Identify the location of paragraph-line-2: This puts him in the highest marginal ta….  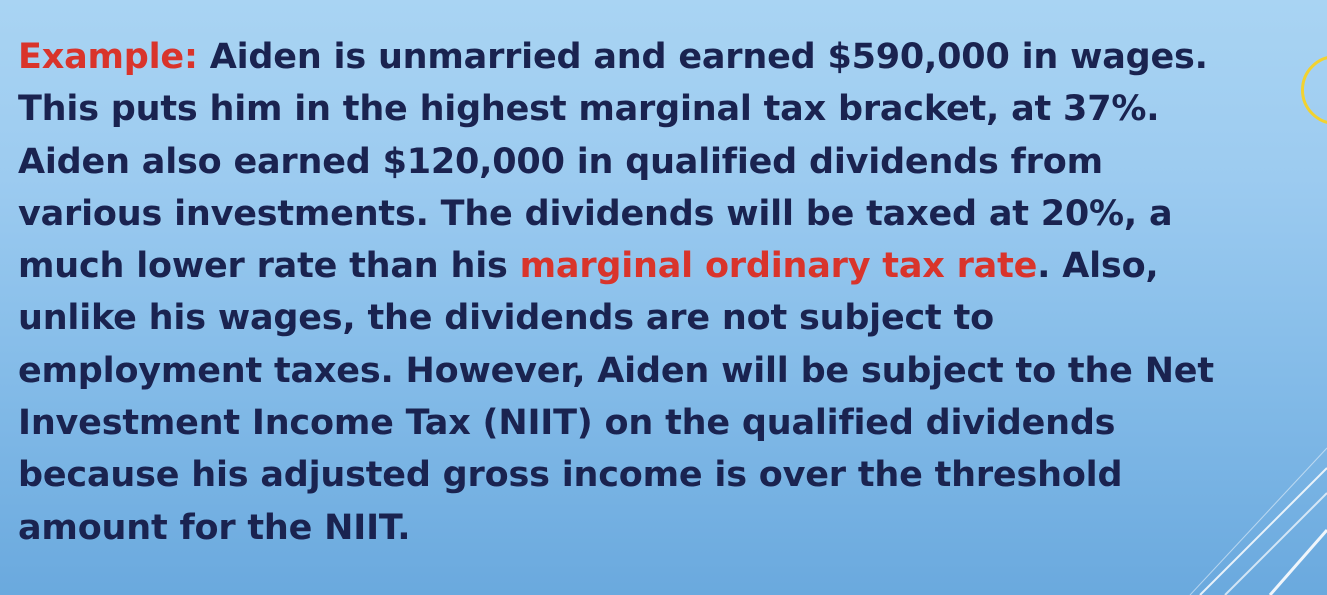
(589, 109).